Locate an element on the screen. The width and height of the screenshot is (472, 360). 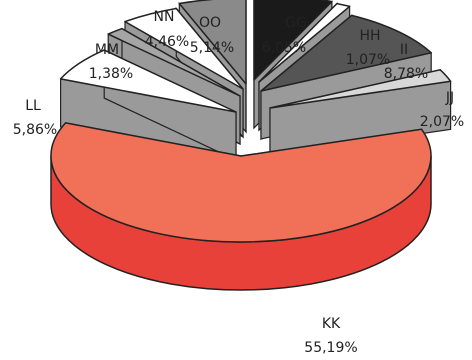
label-hh-name: HH is located at coordinates (369, 36).